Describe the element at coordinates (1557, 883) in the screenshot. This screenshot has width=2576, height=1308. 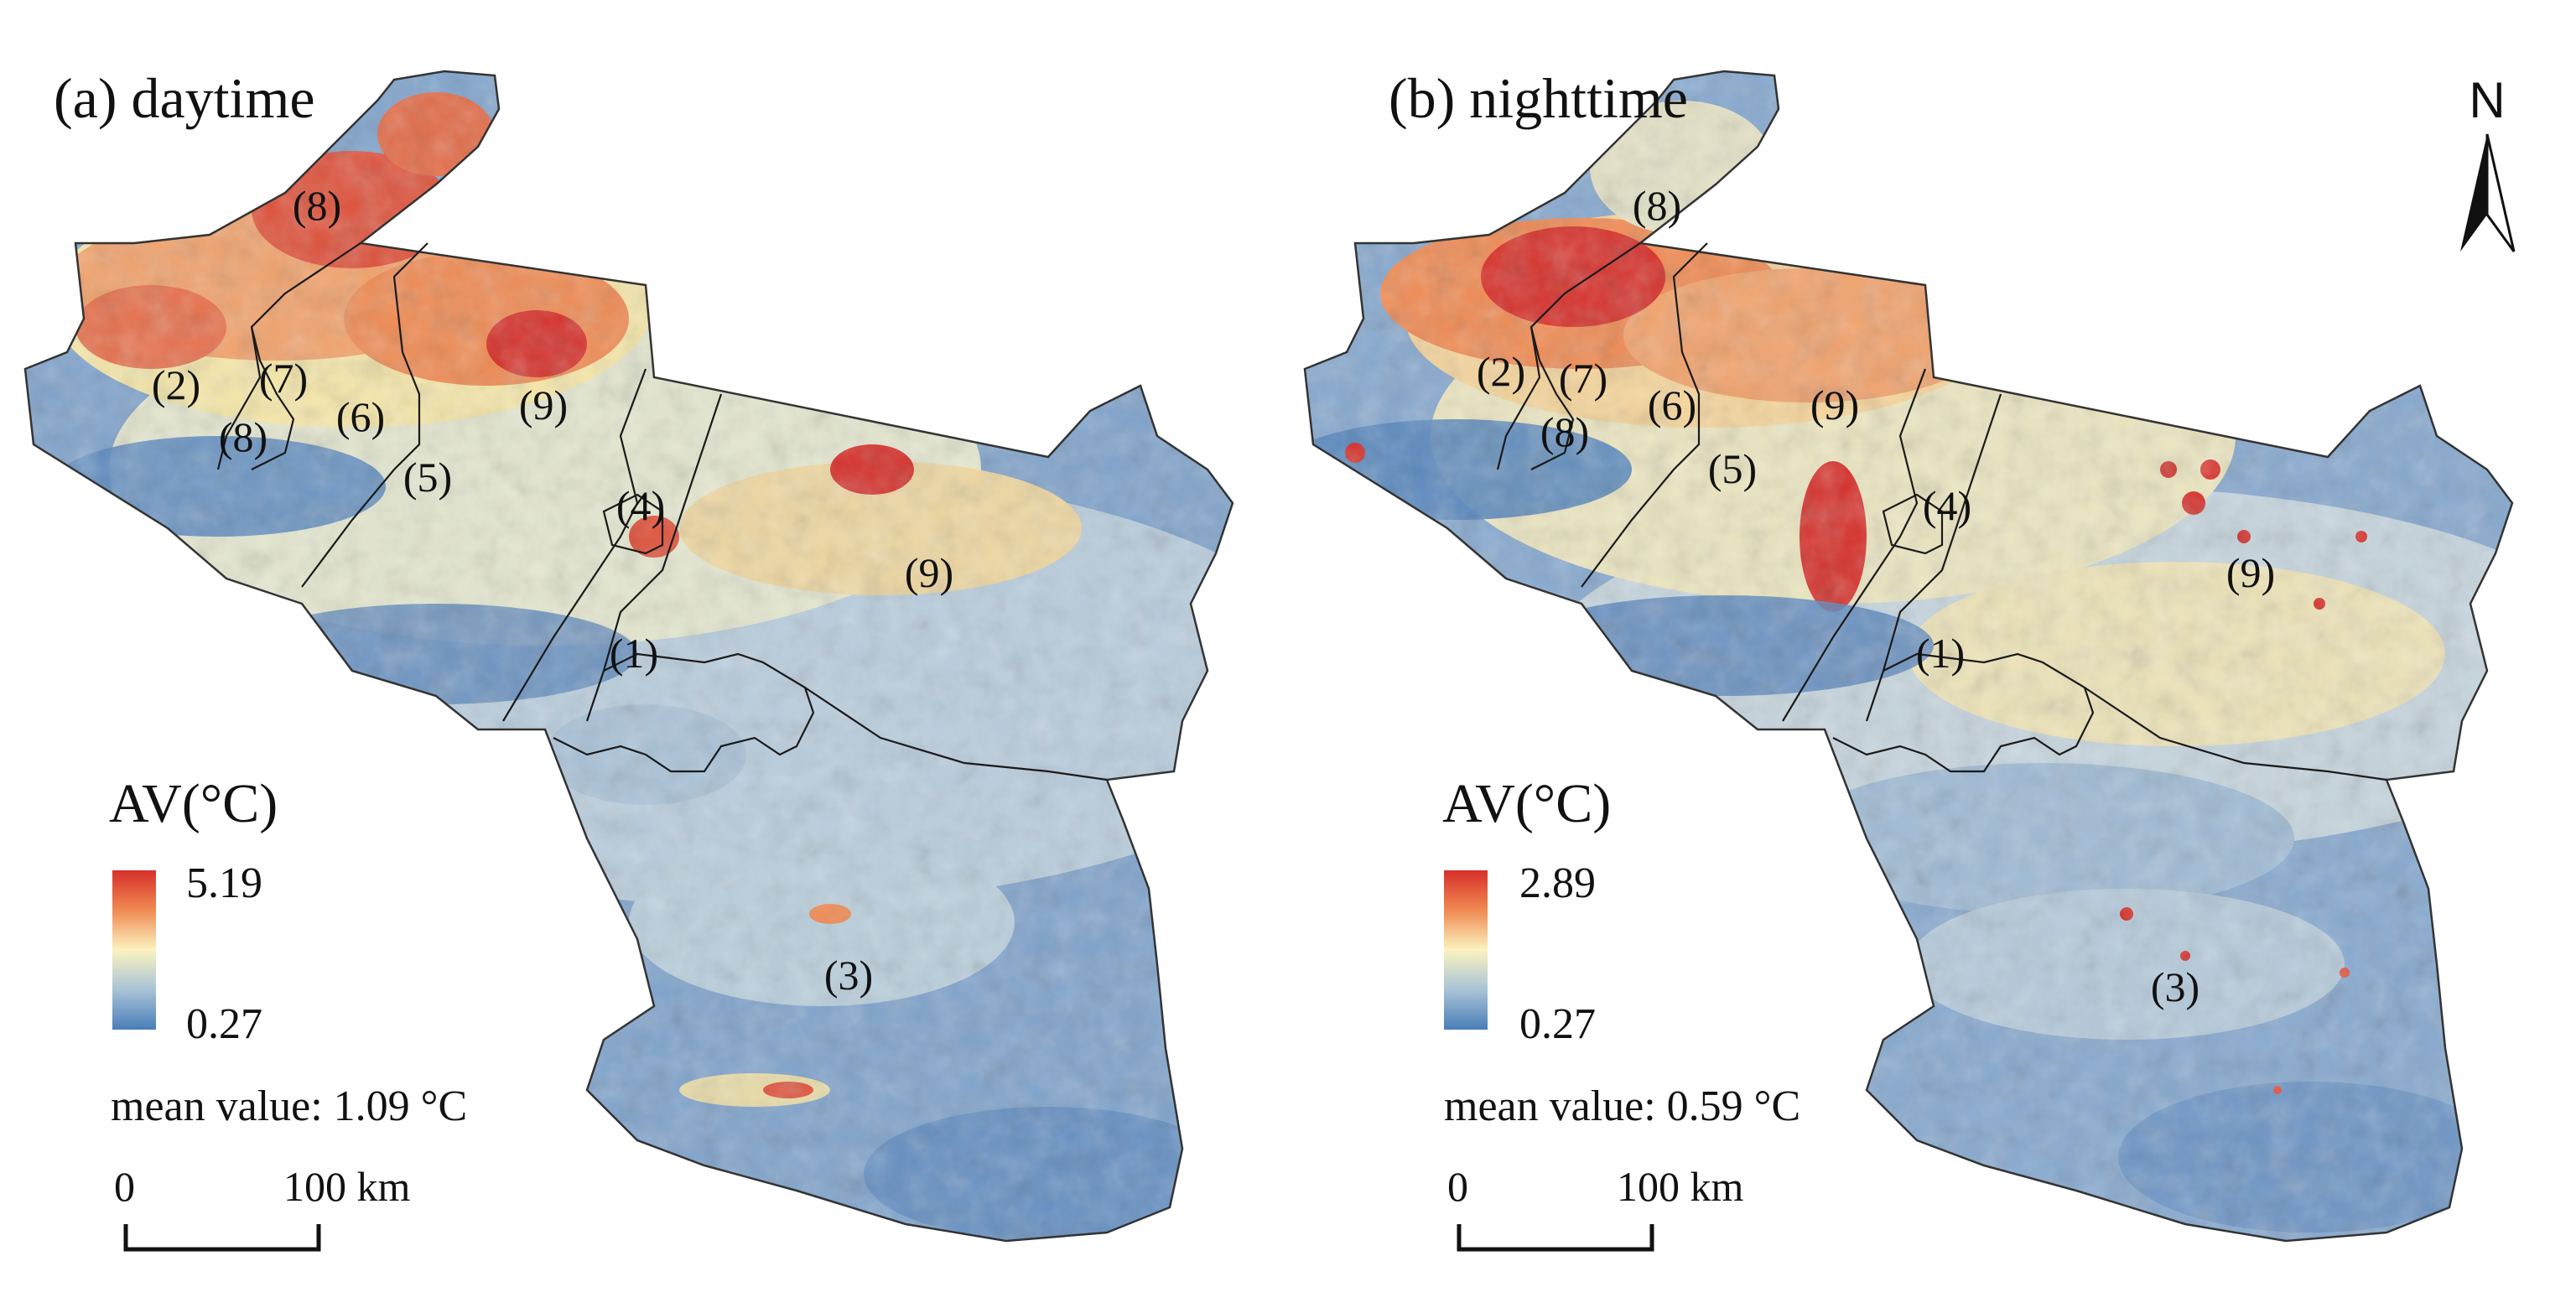
I see `legend-max-label: 2.89` at that location.